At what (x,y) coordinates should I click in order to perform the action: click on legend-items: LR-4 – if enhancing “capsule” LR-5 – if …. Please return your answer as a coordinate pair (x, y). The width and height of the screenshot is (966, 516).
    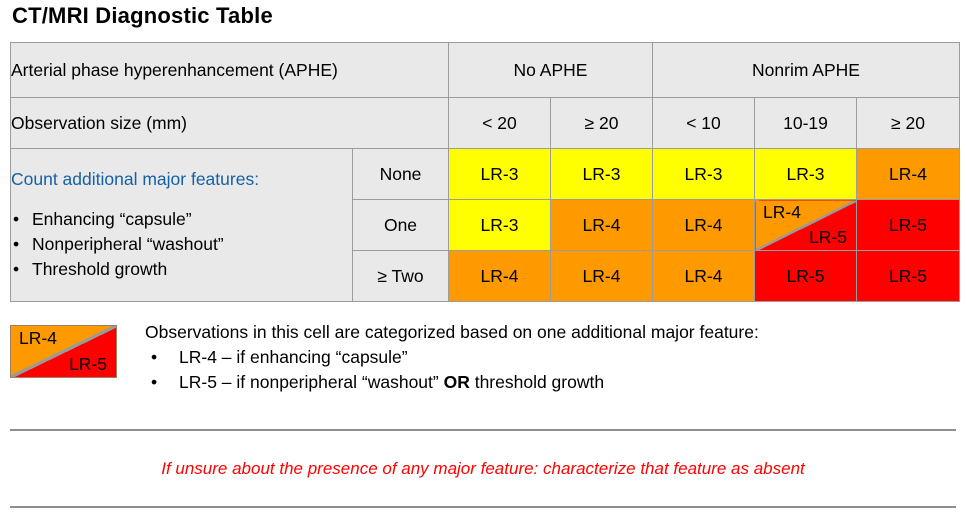
    Looking at the image, I should click on (545, 370).